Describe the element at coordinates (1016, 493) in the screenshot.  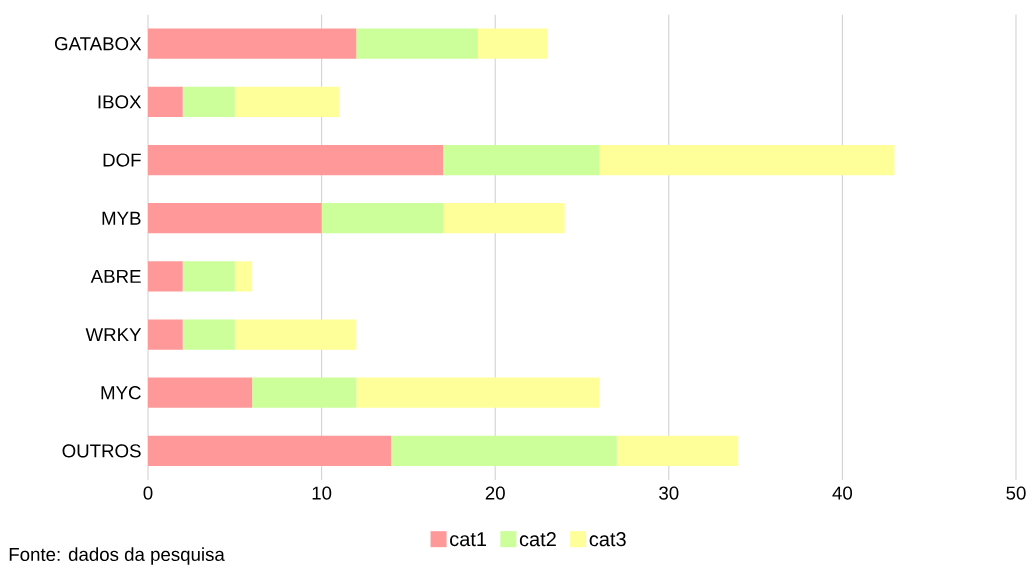
I see `x-tick-label: 50` at that location.